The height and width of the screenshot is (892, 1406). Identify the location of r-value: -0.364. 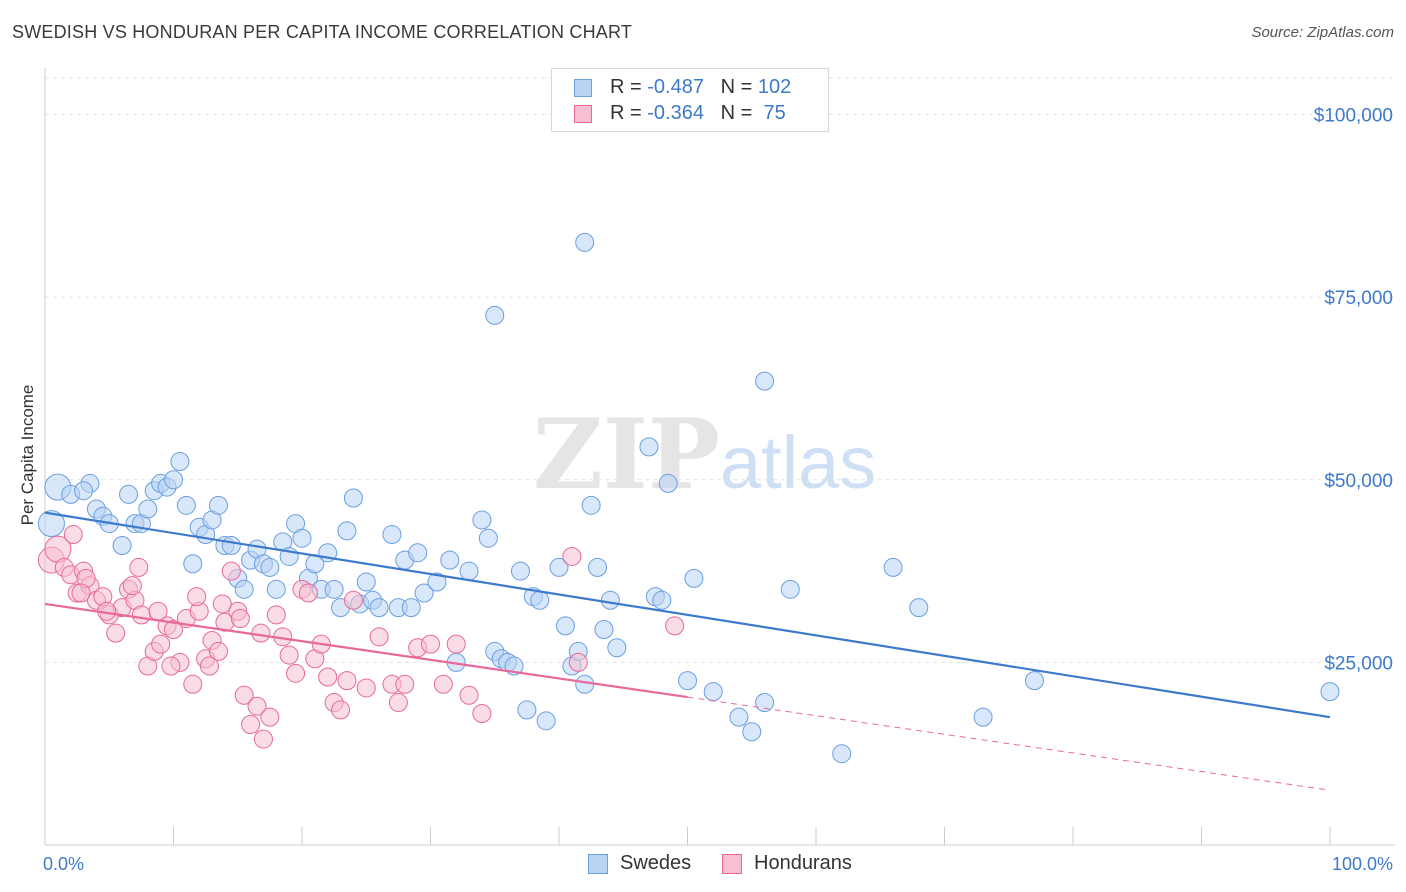
(675, 113).